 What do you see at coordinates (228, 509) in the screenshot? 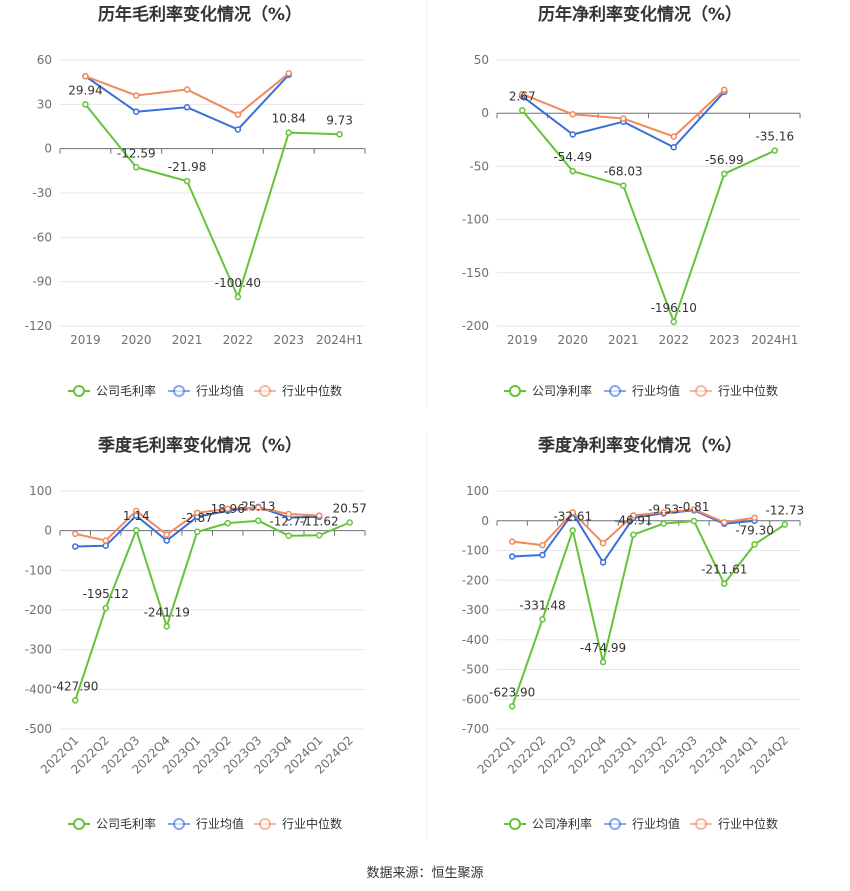
I see `data-label: 18.96` at bounding box center [228, 509].